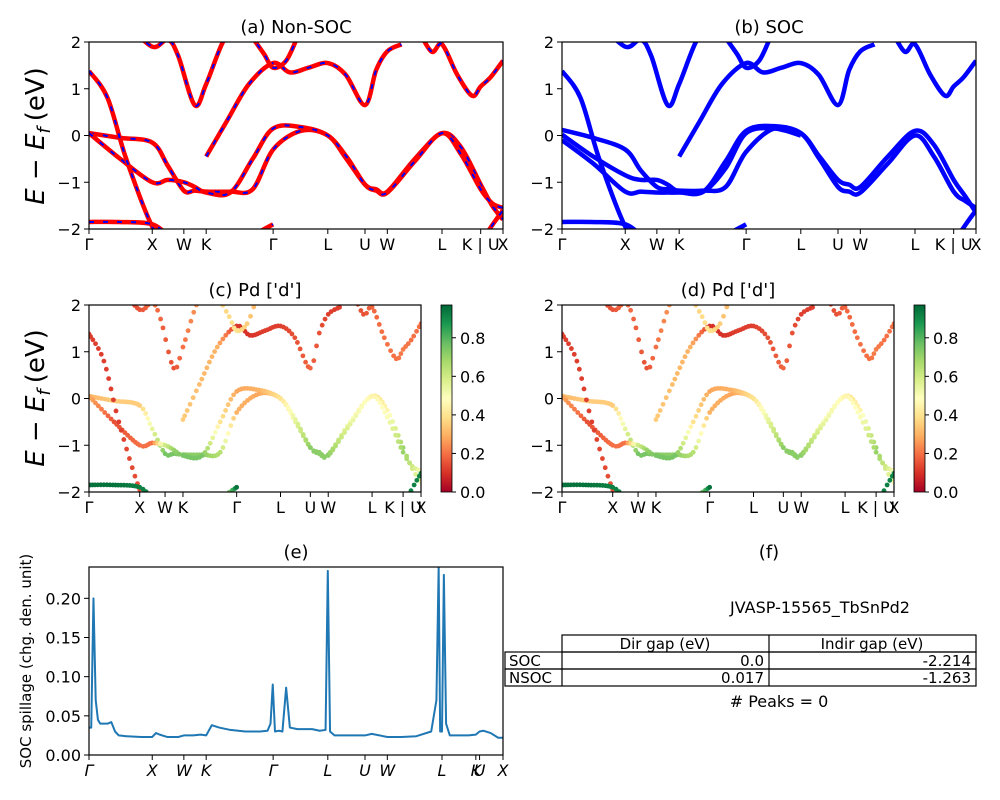 The image size is (1000, 800). Describe the element at coordinates (73, 136) in the screenshot. I see `panel-a-y-ticks: 2 1 0 −1 −2` at that location.